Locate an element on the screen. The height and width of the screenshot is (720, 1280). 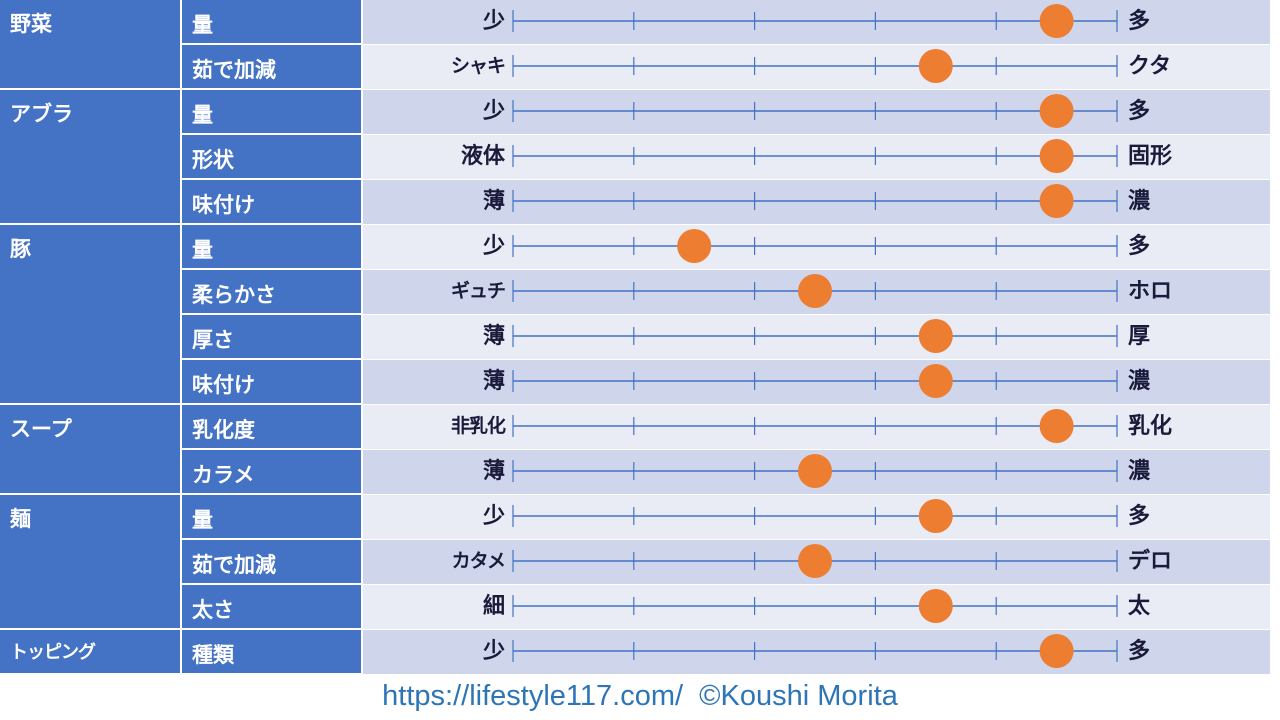
item-cell: 種類 is located at coordinates (271, 651).